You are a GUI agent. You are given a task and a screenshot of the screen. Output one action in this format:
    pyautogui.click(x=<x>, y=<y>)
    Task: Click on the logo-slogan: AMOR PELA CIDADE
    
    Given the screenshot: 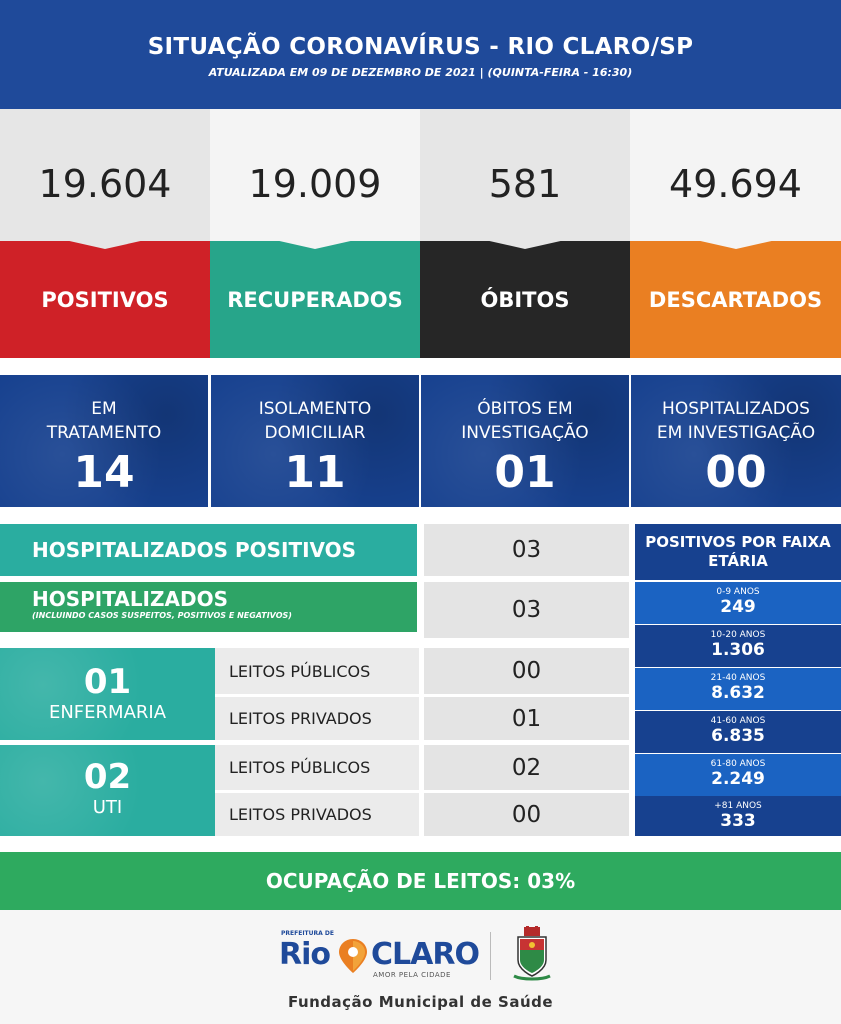 What is the action you would take?
    pyautogui.click(x=412, y=975)
    